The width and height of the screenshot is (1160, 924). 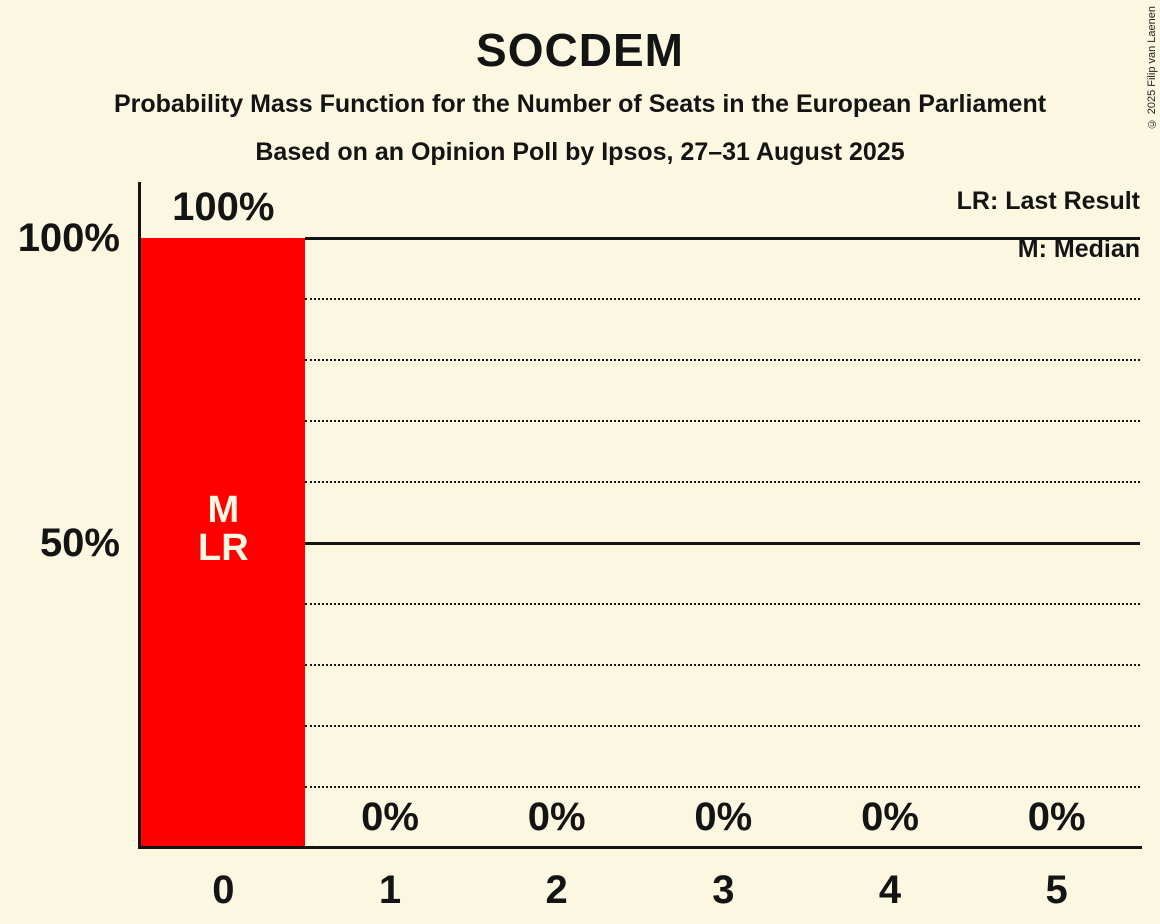 I want to click on x-axis-tick-3: 3, so click(x=723, y=890).